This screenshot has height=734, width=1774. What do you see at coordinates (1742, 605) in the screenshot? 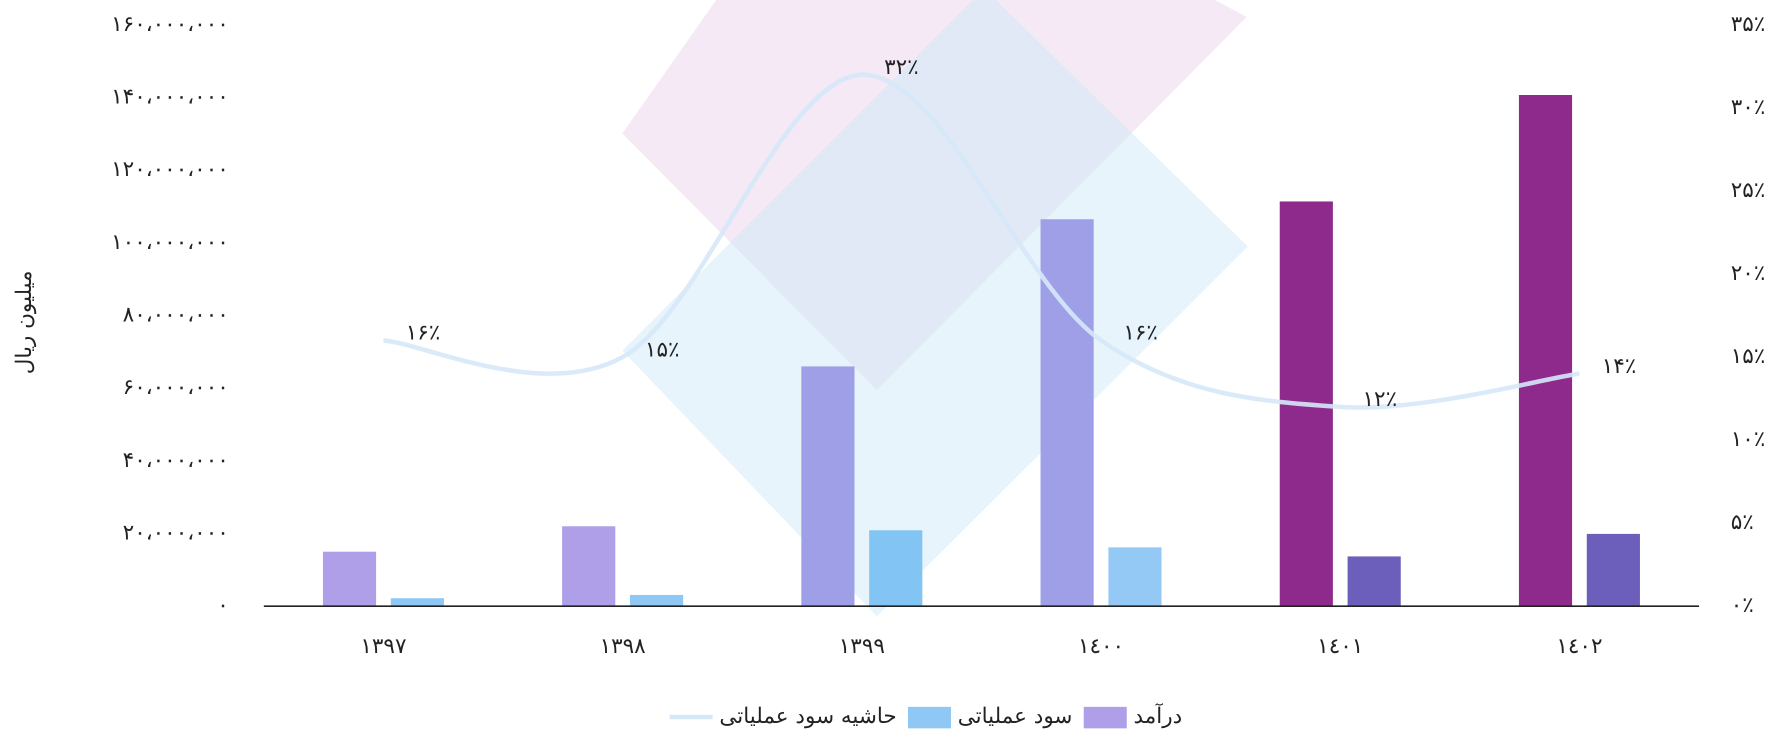
I see `y2-tick-label: ۰٪` at bounding box center [1742, 605].